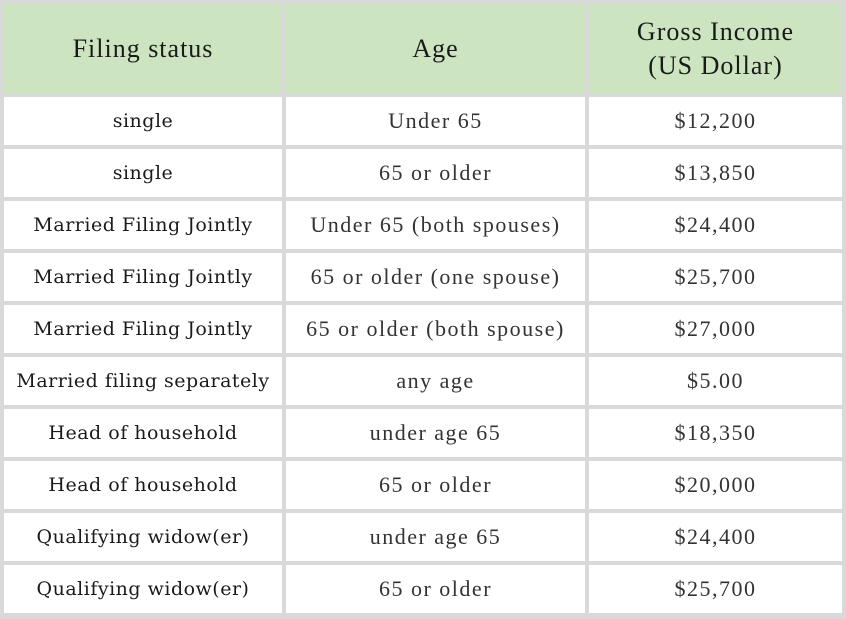 The width and height of the screenshot is (846, 619). I want to click on cell-age: 65 or older (both spouse), so click(435, 329).